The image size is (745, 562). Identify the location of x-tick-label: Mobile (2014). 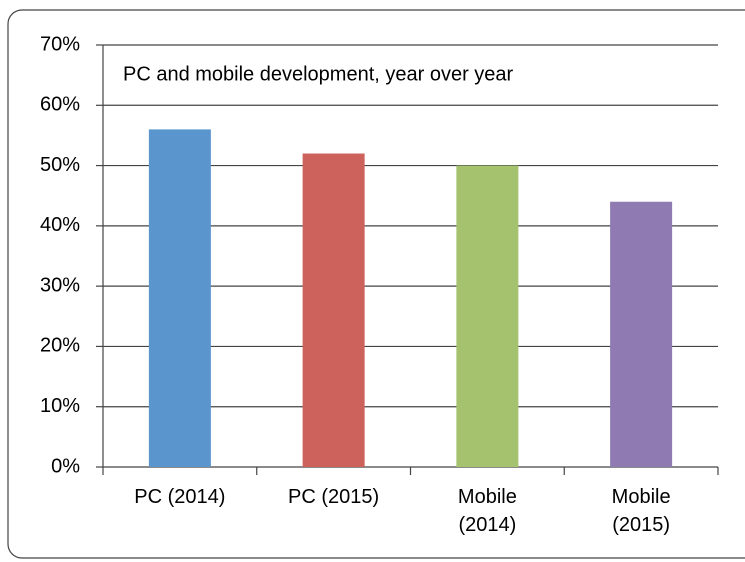
(487, 511).